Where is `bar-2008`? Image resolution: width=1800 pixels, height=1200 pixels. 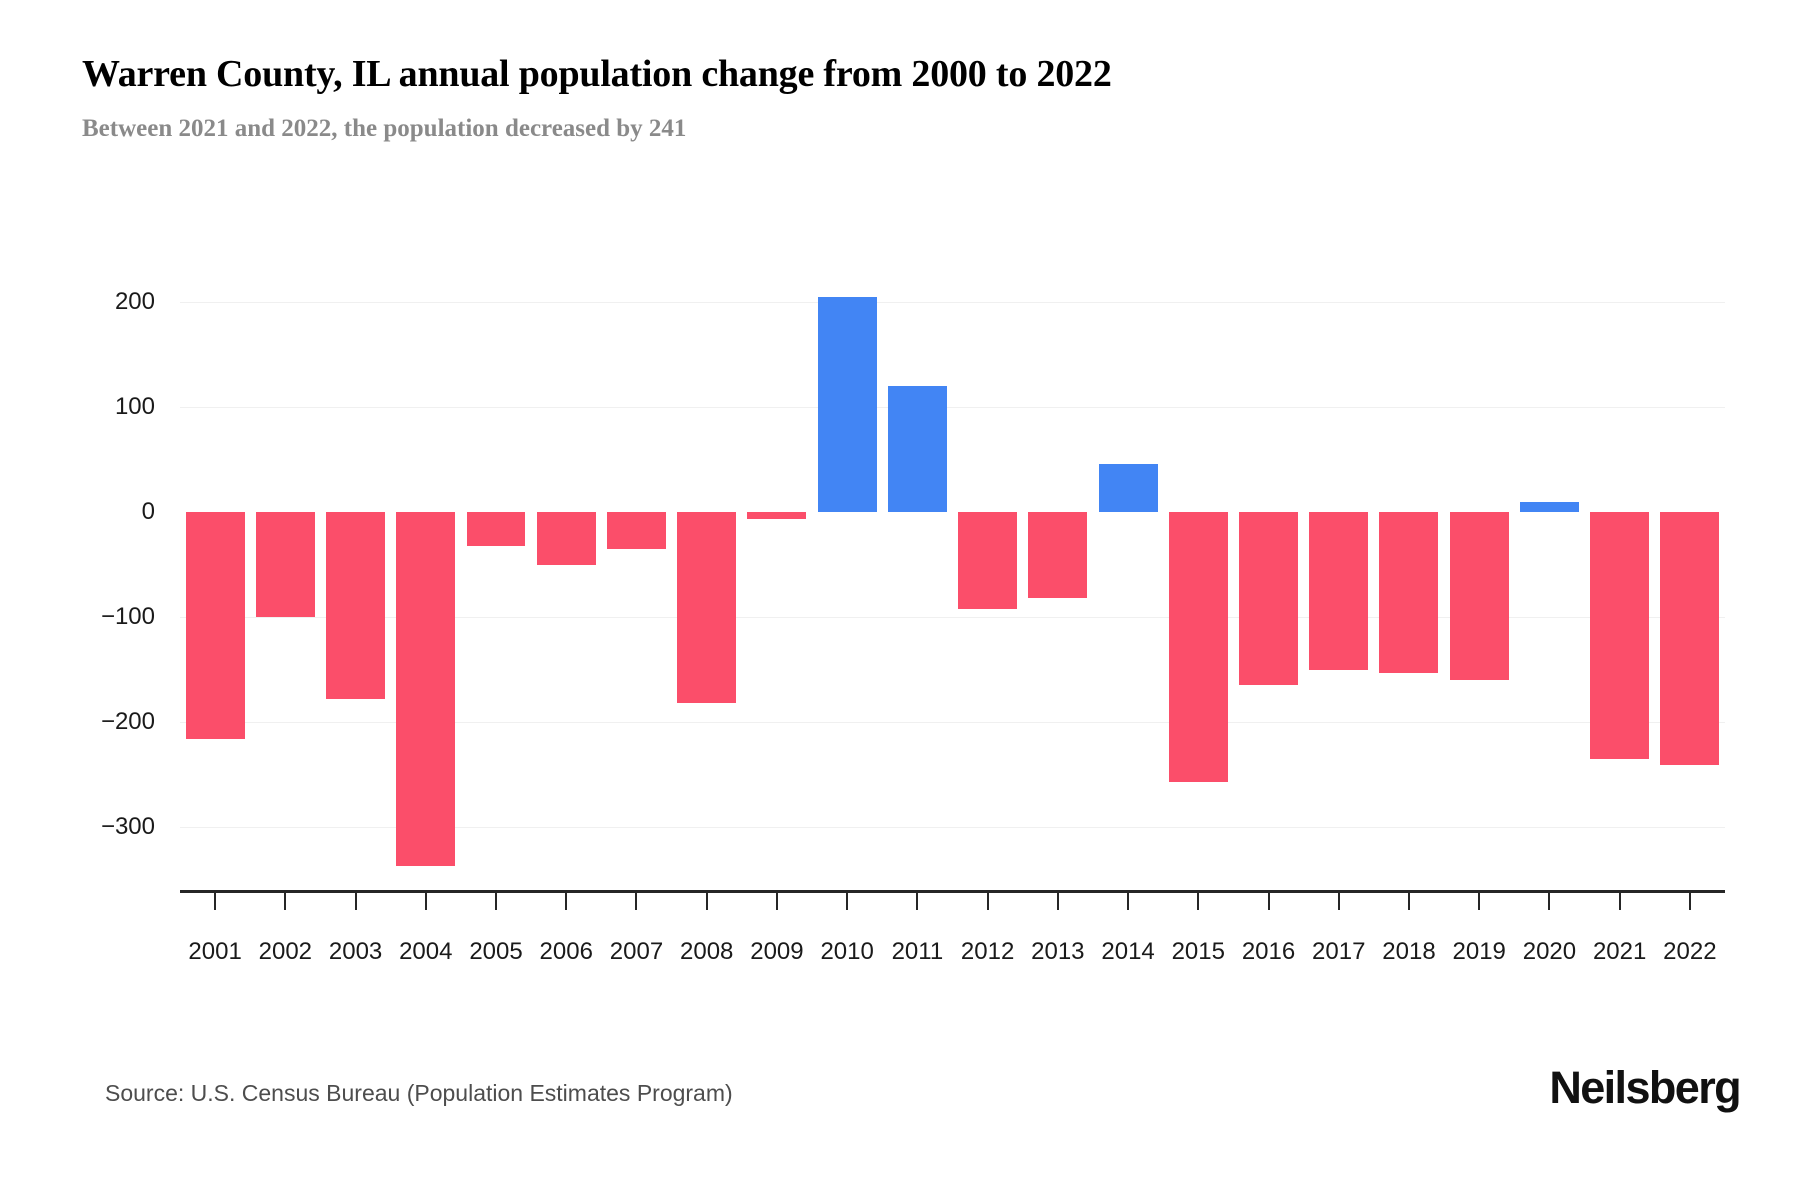
bar-2008 is located at coordinates (707, 608).